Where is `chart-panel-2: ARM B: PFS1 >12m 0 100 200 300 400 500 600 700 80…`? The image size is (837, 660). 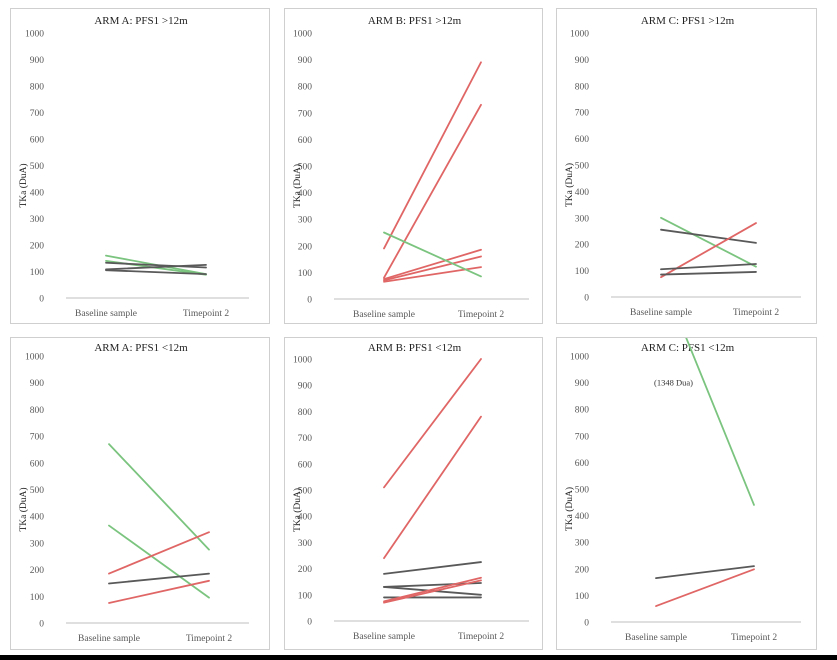
chart-panel-2: ARM B: PFS1 >12m 0 100 200 300 400 500 600 700 80… is located at coordinates (413, 166).